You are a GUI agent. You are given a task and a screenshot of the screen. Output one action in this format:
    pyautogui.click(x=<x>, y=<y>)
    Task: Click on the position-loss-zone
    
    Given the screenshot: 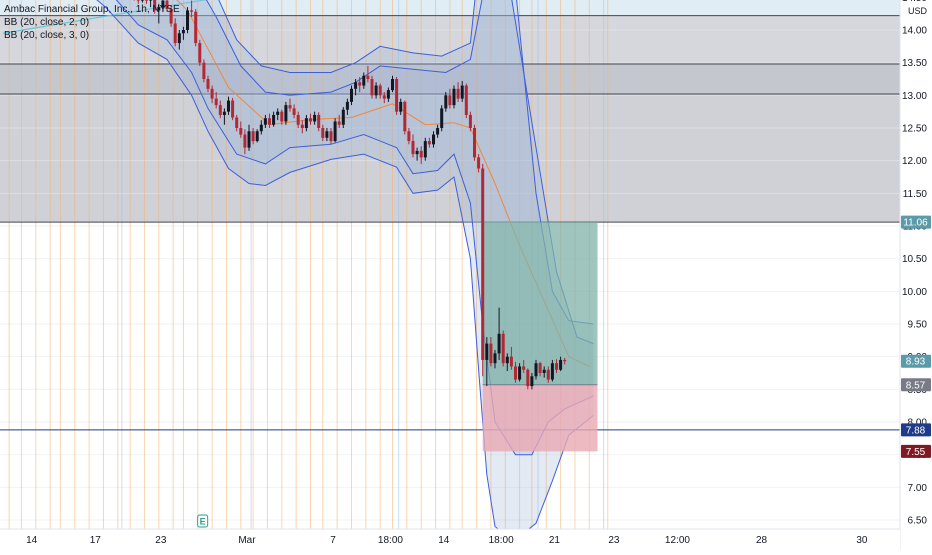 What is the action you would take?
    pyautogui.click(x=540, y=418)
    